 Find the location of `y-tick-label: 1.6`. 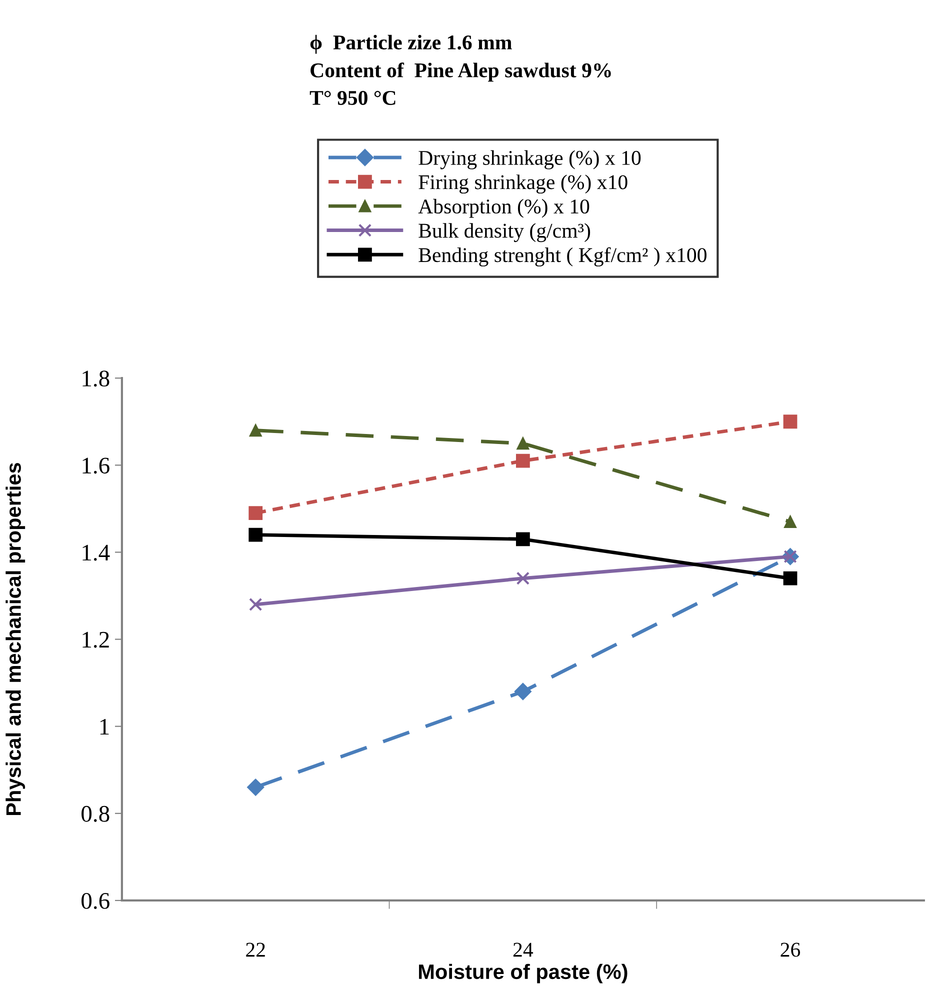

y-tick-label: 1.6 is located at coordinates (96, 466).